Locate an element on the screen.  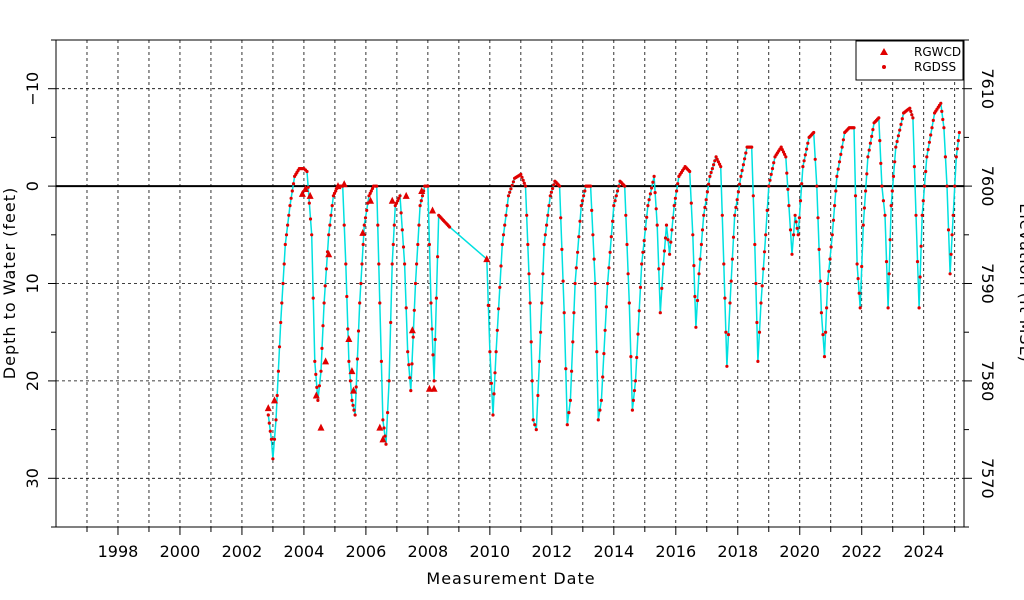
x-tick-label: 2010 is located at coordinates (489, 551).